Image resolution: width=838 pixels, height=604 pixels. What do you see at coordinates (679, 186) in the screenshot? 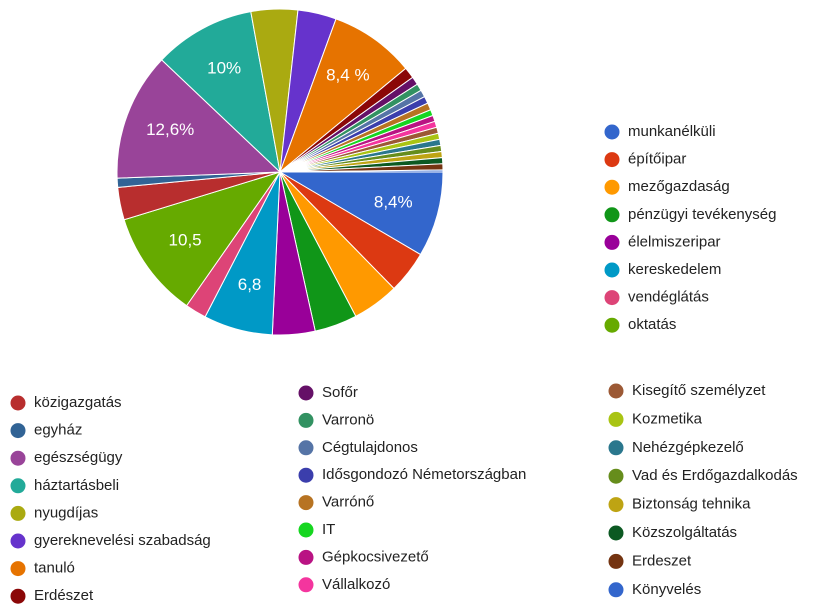
I see `legend-label: mezőgazdaság` at bounding box center [679, 186].